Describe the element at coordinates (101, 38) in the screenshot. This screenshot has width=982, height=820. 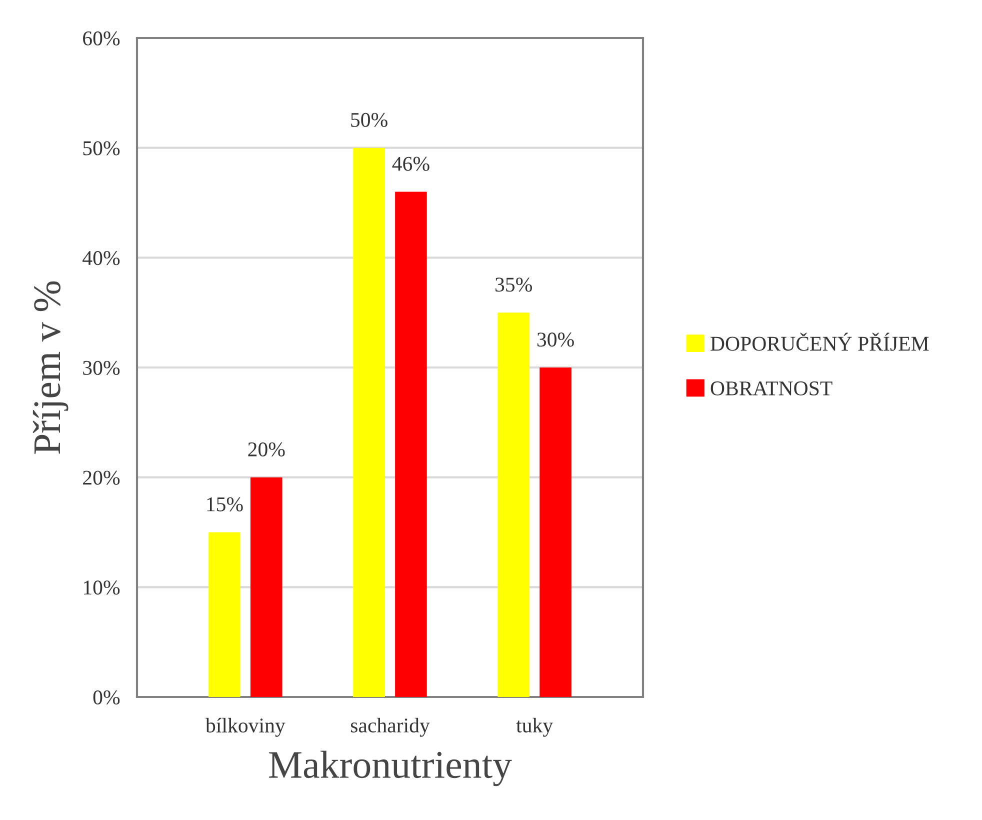
I see `y-tick-label: 60%` at that location.